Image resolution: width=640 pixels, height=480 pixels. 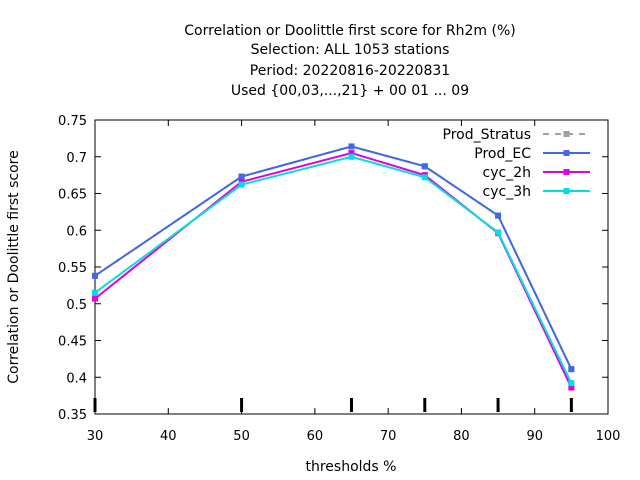 I want to click on x-tick-label: 30, so click(x=95, y=436).